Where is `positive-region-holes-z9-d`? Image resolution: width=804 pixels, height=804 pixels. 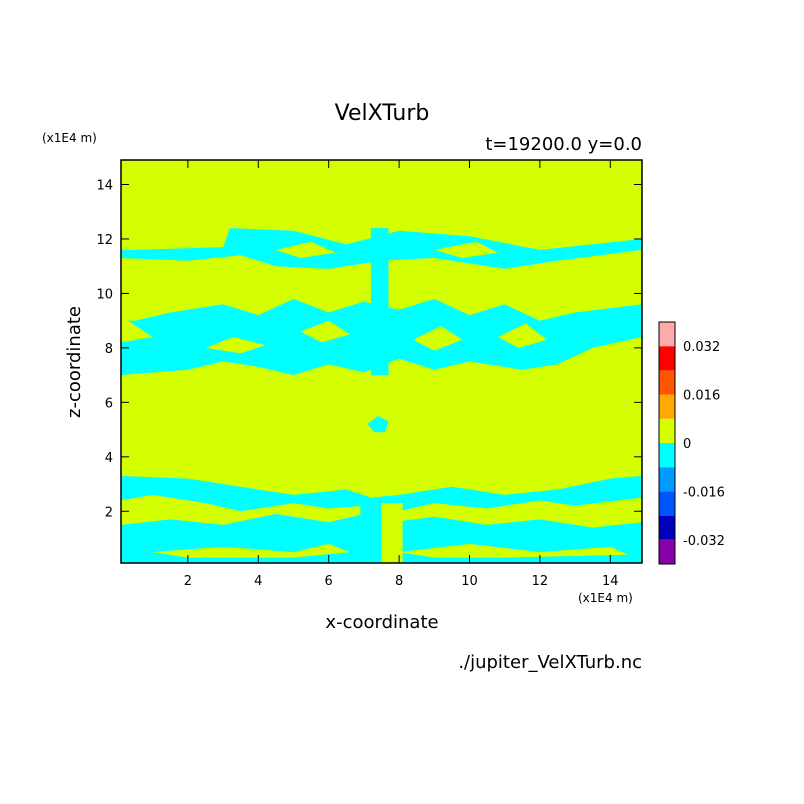 positive-region-holes-z9-d is located at coordinates (522, 335).